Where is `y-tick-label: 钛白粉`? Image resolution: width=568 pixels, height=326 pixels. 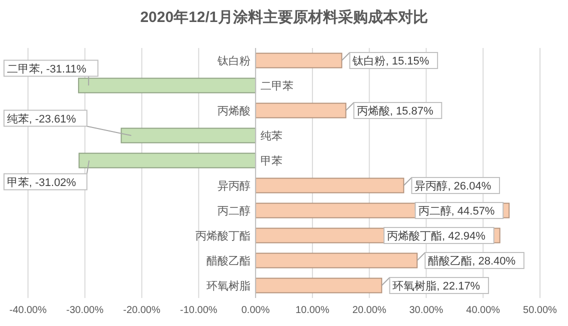 y-tick-label: 钛白粉 is located at coordinates (233, 62).